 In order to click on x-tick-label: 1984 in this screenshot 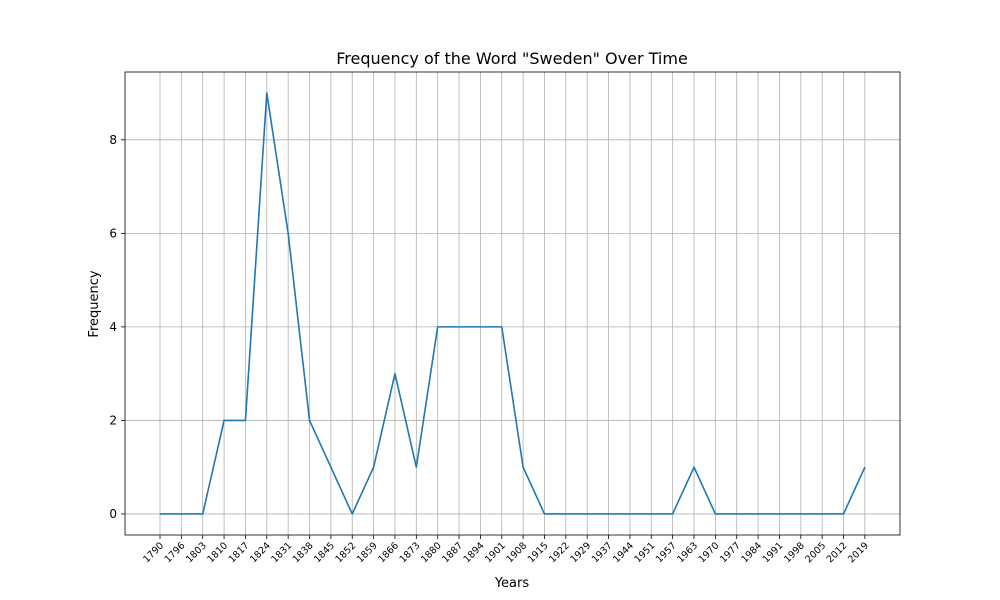, I will do `click(751, 552)`.